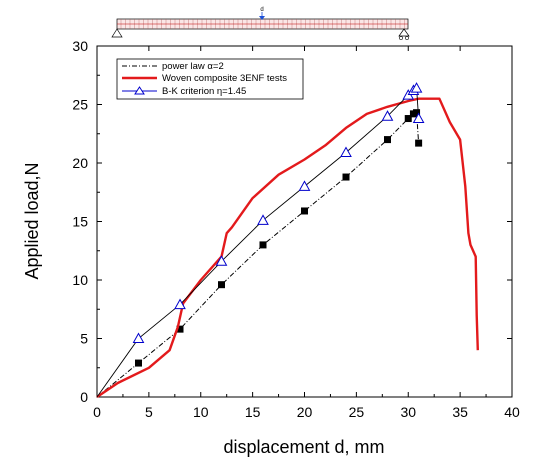 The width and height of the screenshot is (534, 468). I want to click on y-tick-label: 10, so click(80, 280).